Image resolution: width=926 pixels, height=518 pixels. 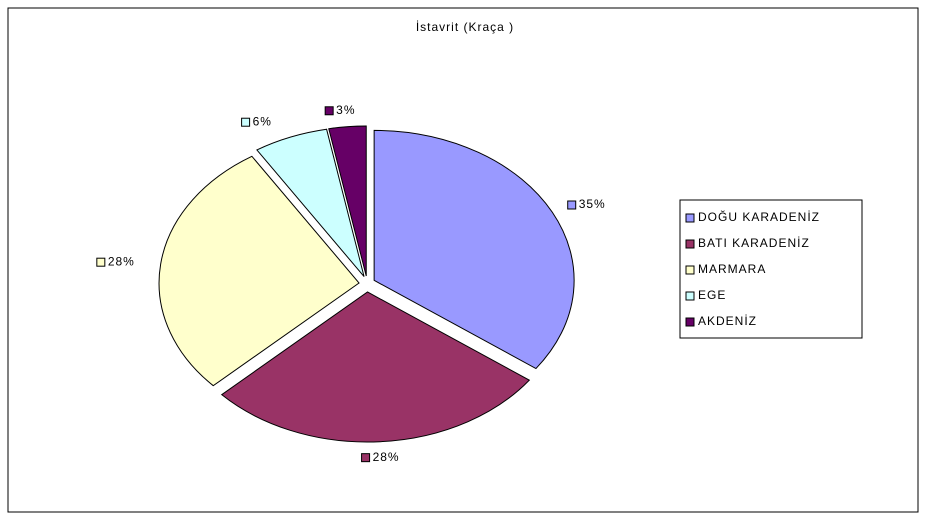 I want to click on legend-label: EGE, so click(x=712, y=295).